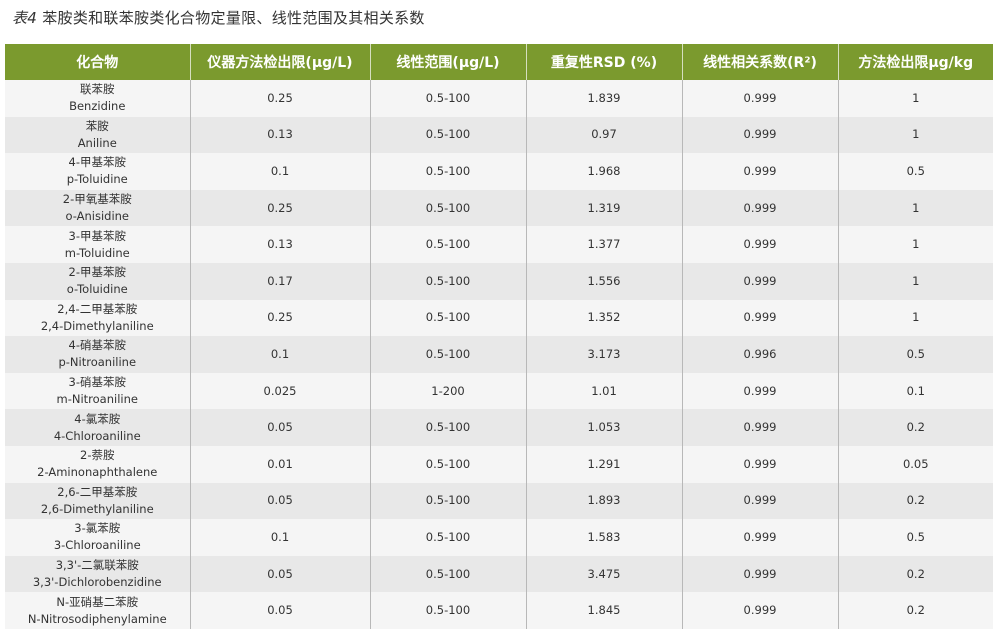  What do you see at coordinates (97, 565) in the screenshot?
I see `compound-cn: 3,3'-二氯联苯胺` at bounding box center [97, 565].